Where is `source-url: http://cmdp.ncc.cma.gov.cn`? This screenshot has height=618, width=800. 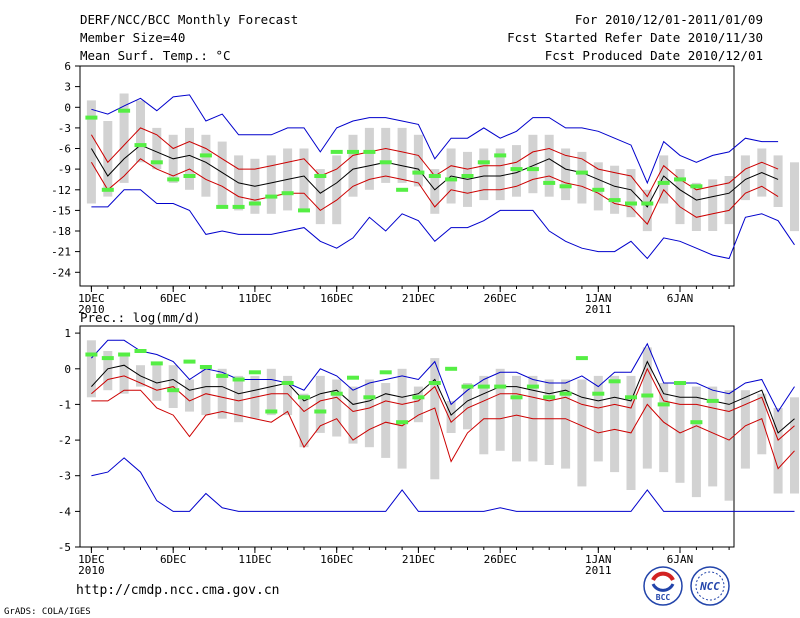 source-url: http://cmdp.ncc.cma.gov.cn is located at coordinates (178, 590).